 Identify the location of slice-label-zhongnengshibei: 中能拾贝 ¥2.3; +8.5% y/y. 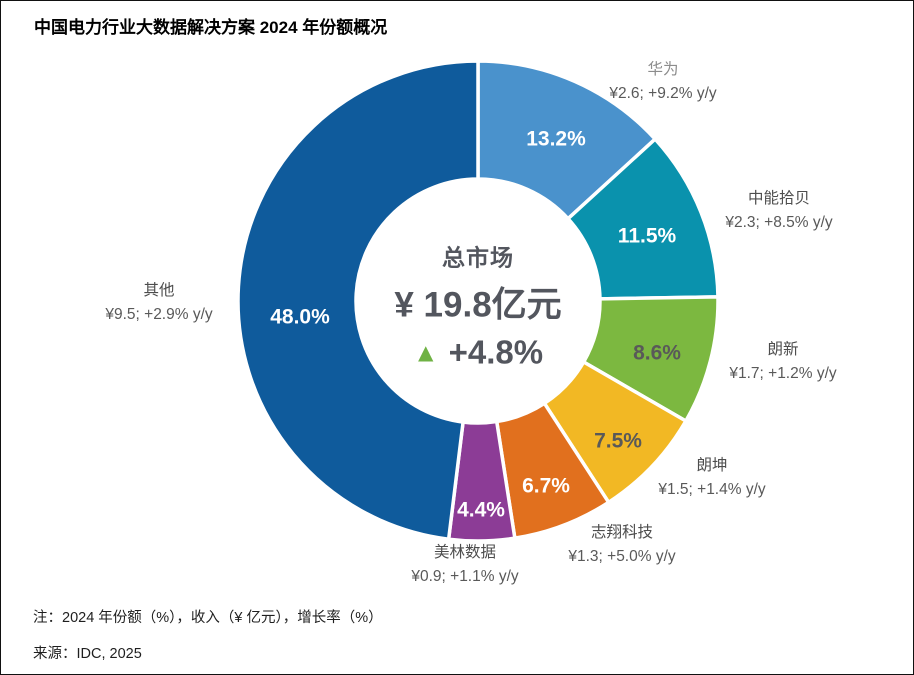
(778, 211).